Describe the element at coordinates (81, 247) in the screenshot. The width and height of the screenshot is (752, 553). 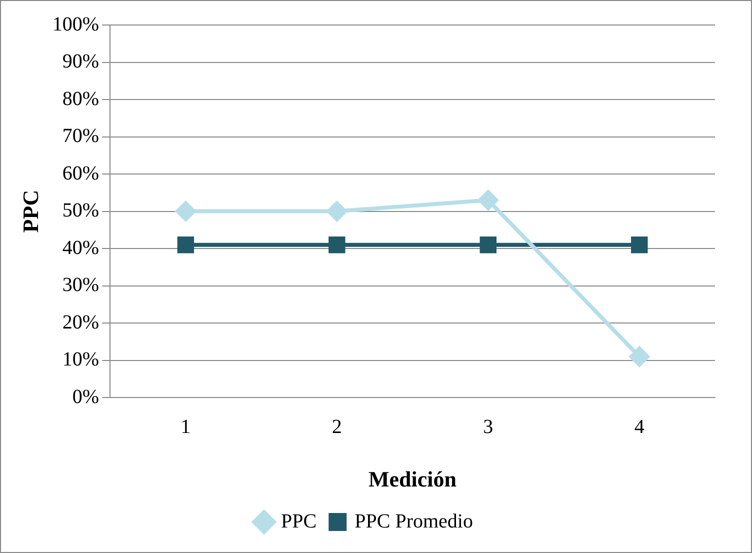
I see `y-tick-label: 40%` at that location.